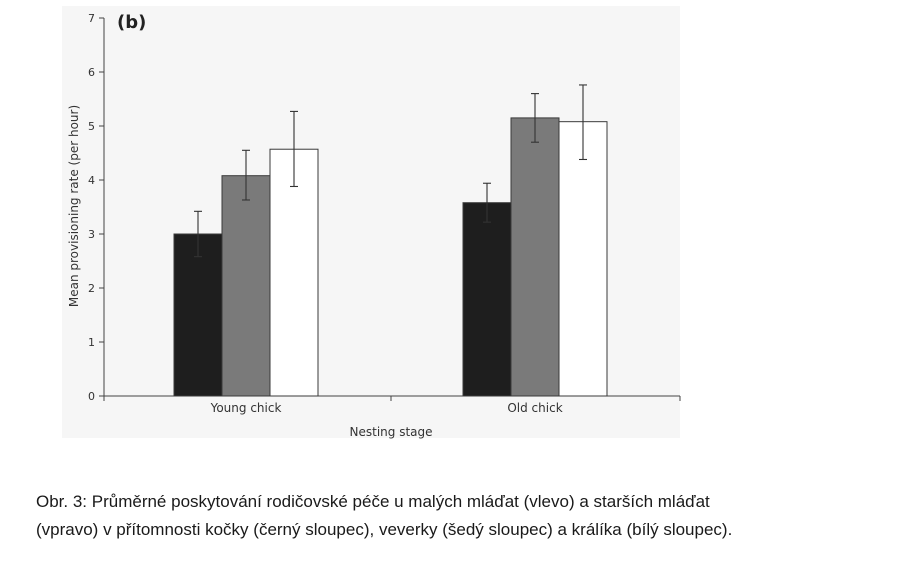 This screenshot has width=908, height=570. Describe the element at coordinates (74, 206) in the screenshot. I see `y-axis-title: Mean provisioning rate (per hour)` at that location.